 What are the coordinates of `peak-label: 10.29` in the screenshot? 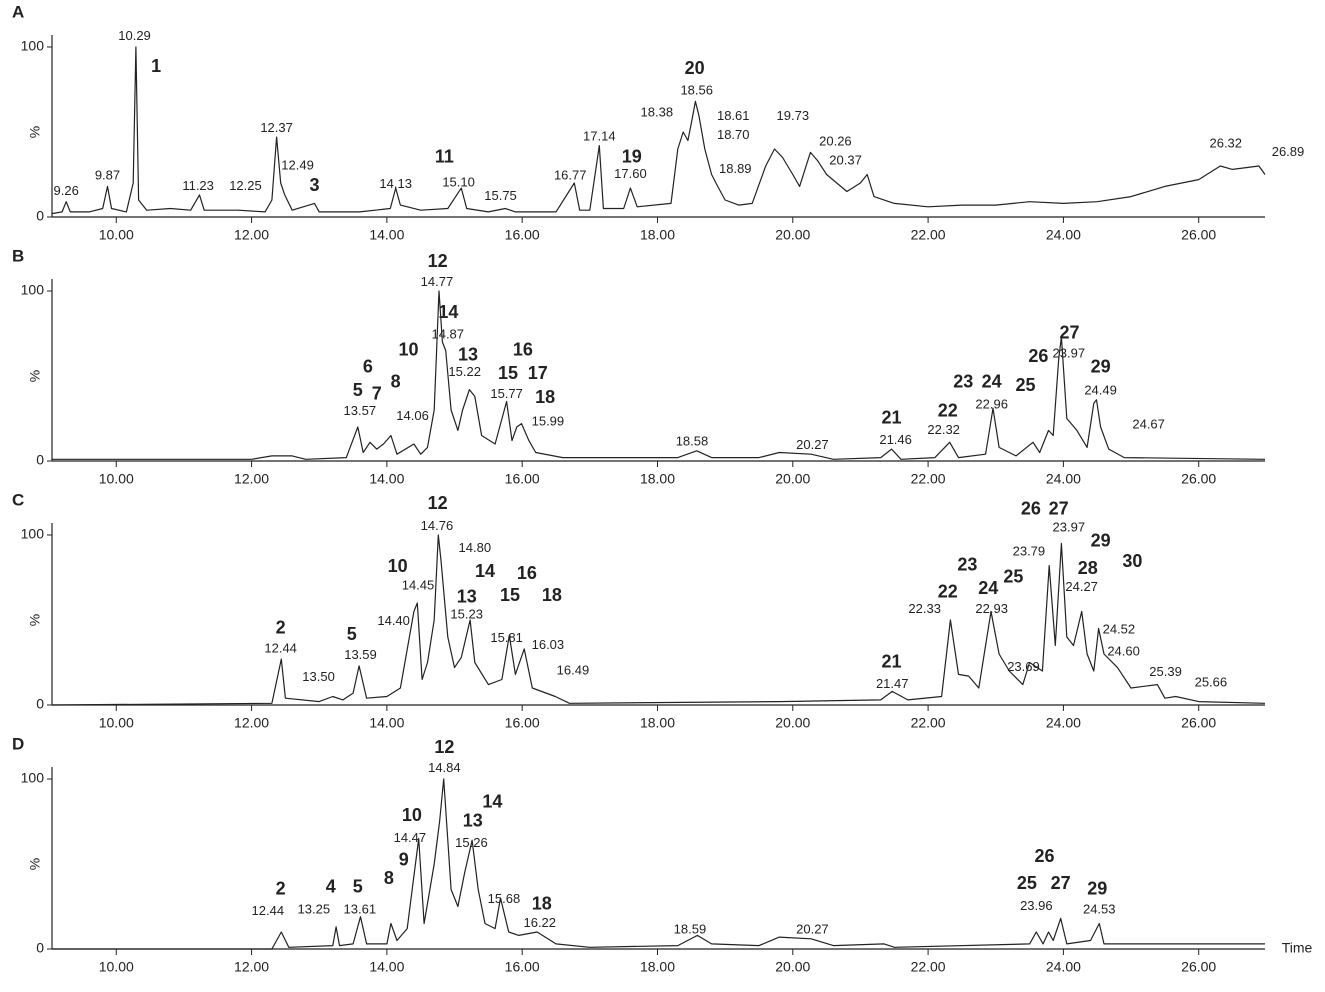 It's located at (134, 35).